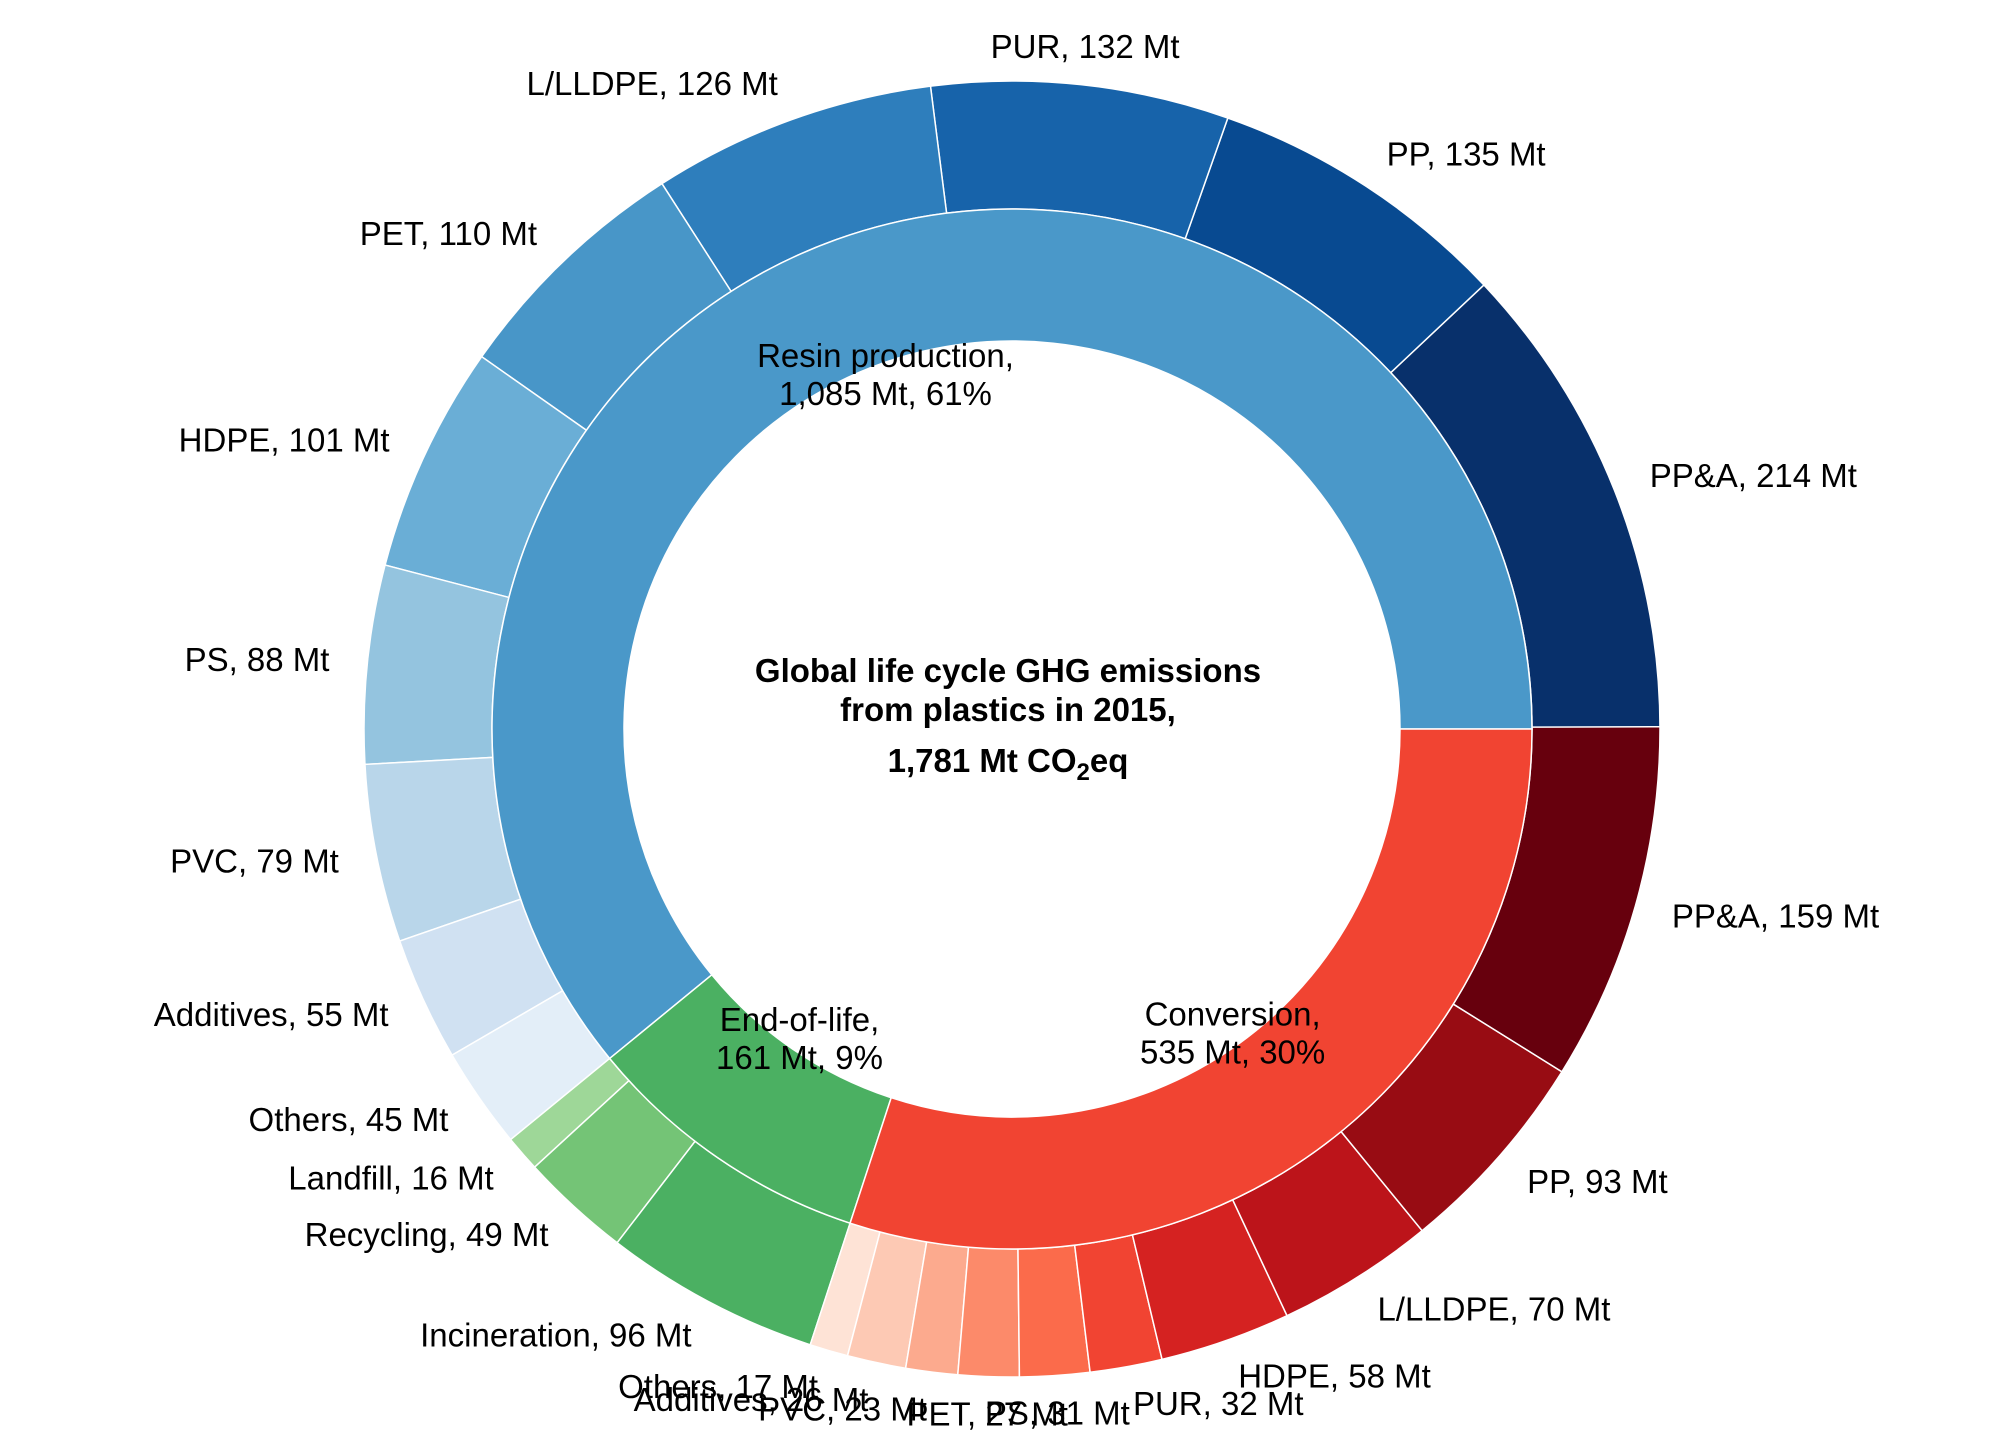 The width and height of the screenshot is (2000, 1430). What do you see at coordinates (1466, 153) in the screenshot?
I see `outer-label-resin-production-pp: PP, 135 Mt` at bounding box center [1466, 153].